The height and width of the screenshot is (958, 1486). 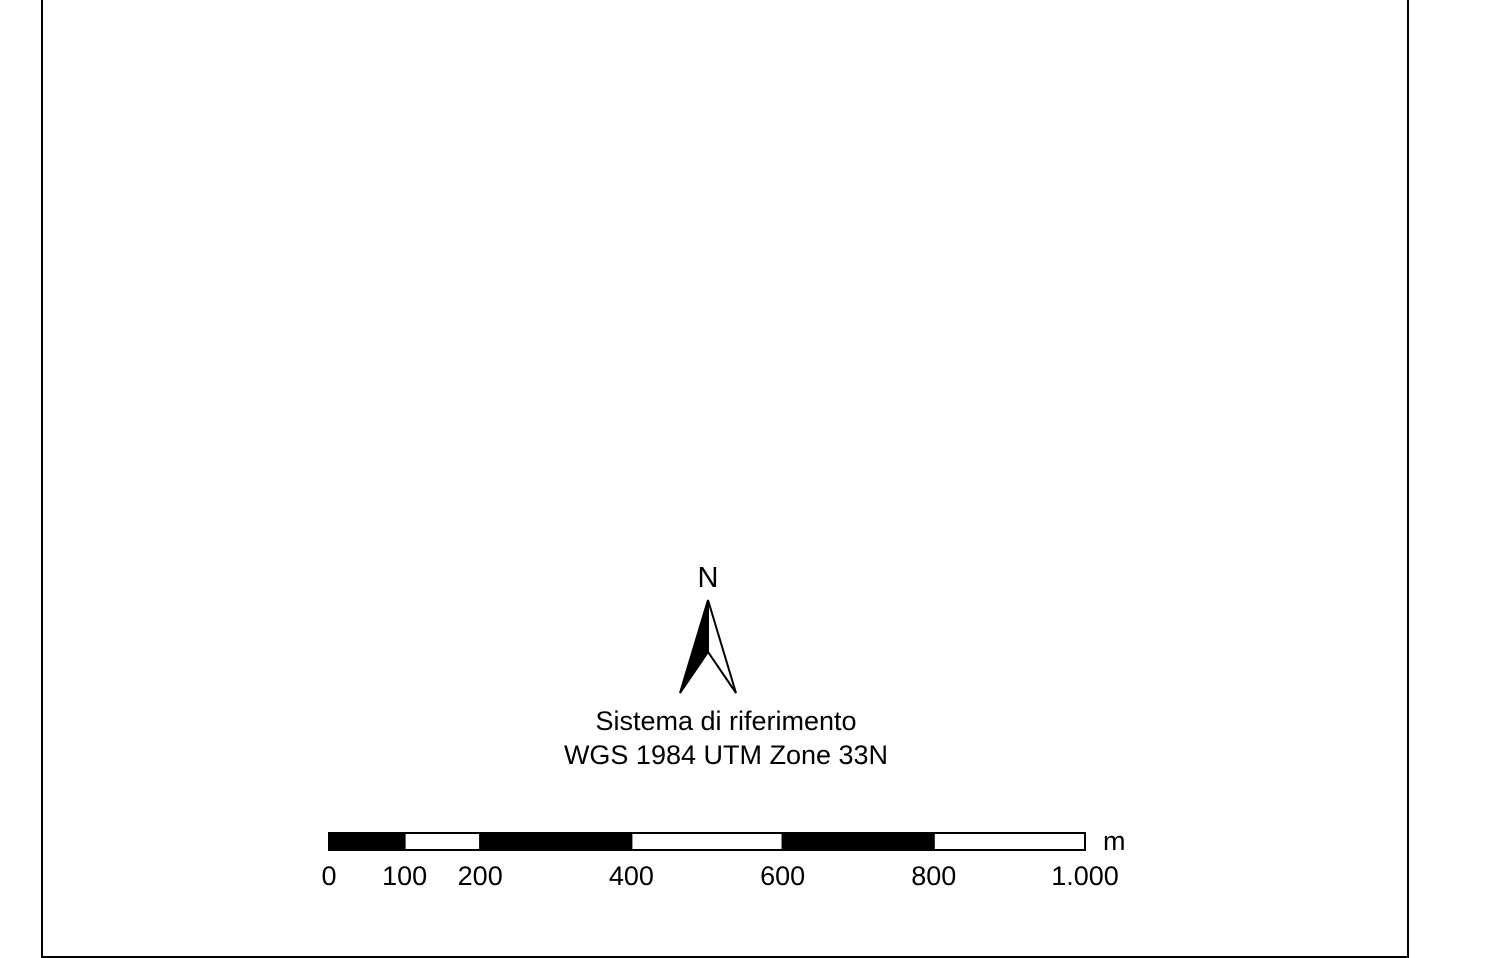 I want to click on scale-tick-label: 800, so click(x=934, y=876).